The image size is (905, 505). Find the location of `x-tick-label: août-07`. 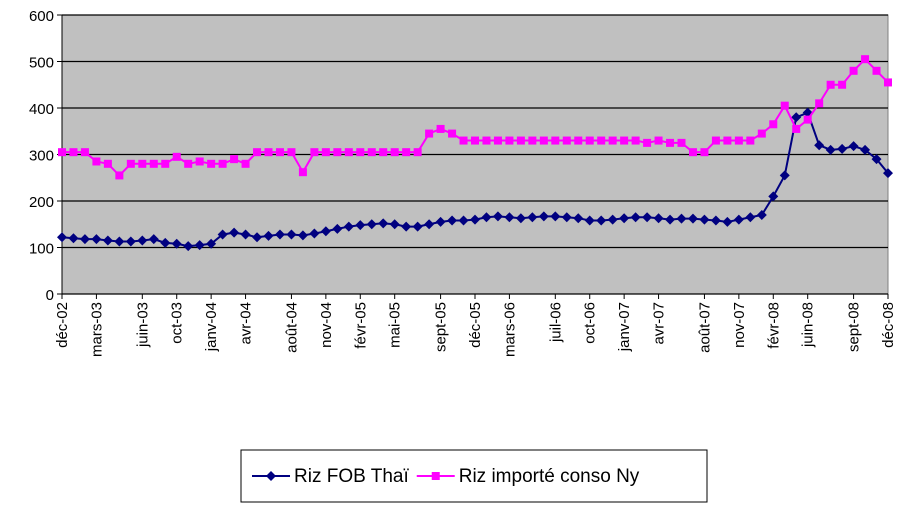

x-tick-label: août-07 is located at coordinates (704, 327).